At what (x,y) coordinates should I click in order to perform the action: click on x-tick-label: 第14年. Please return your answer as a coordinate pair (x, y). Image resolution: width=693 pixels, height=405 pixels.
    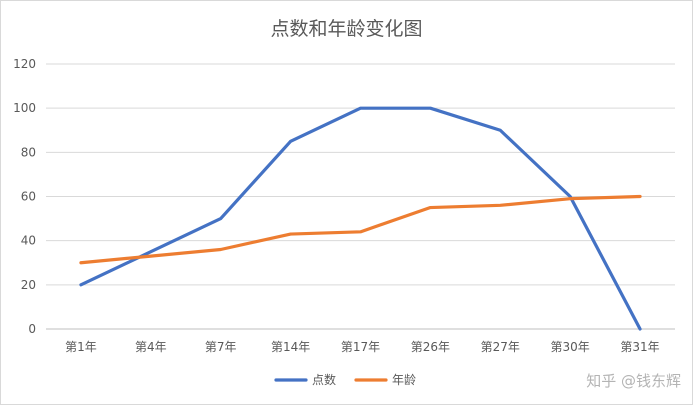
    Looking at the image, I should click on (290, 347).